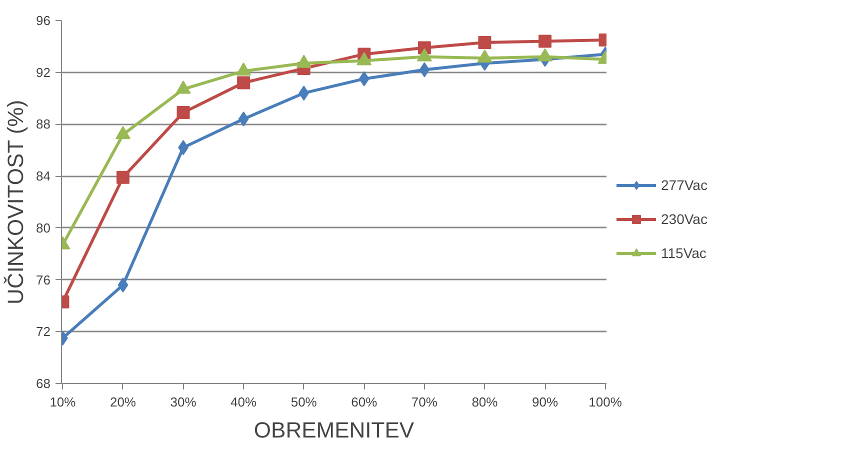  Describe the element at coordinates (684, 219) in the screenshot. I see `legend-label: 230Vac` at that location.